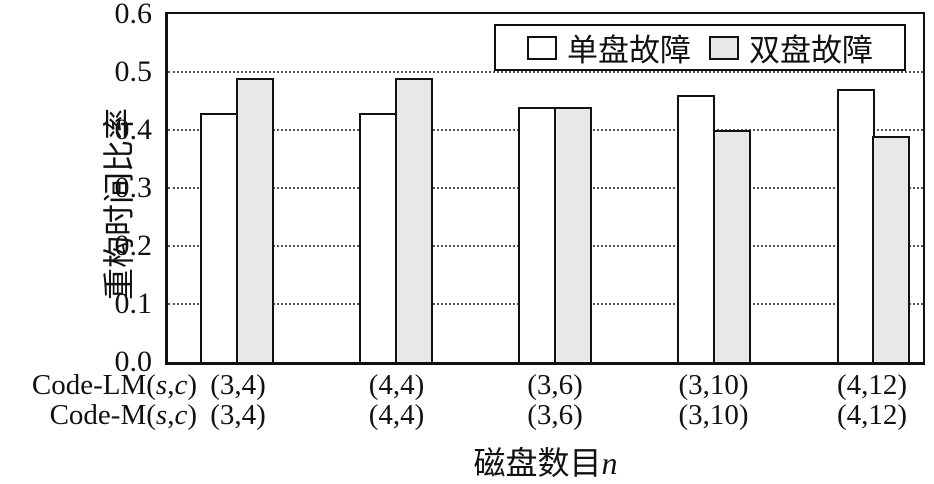 The width and height of the screenshot is (934, 484). I want to click on bar-单盘故障-(3,10), so click(696, 228).